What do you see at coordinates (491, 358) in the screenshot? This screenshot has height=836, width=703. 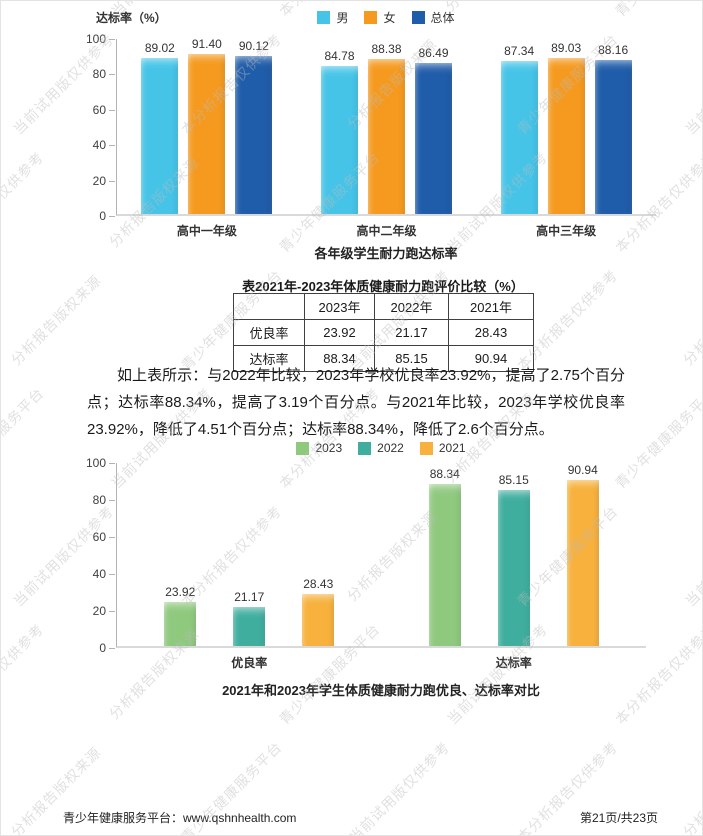 I see `table-cell: 90.94` at bounding box center [491, 358].